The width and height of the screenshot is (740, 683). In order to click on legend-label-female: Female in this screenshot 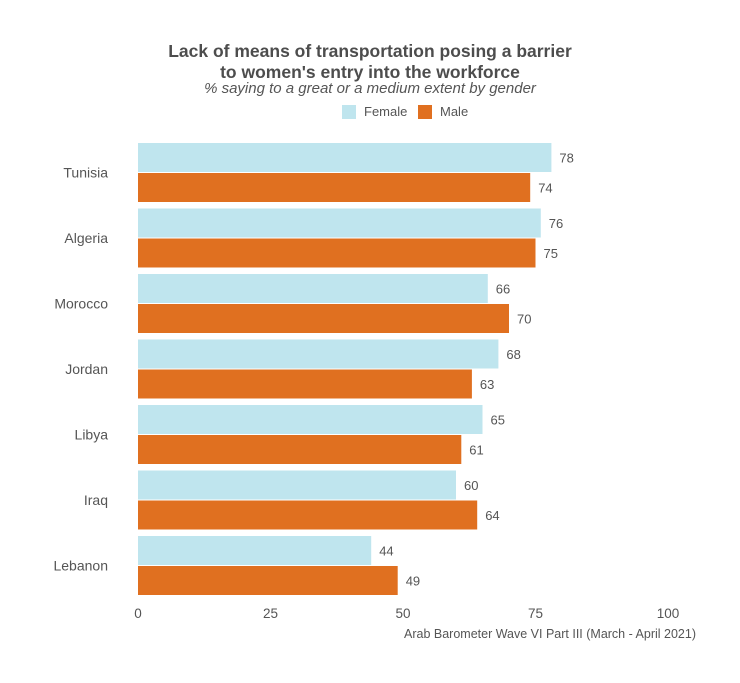, I will do `click(386, 111)`.